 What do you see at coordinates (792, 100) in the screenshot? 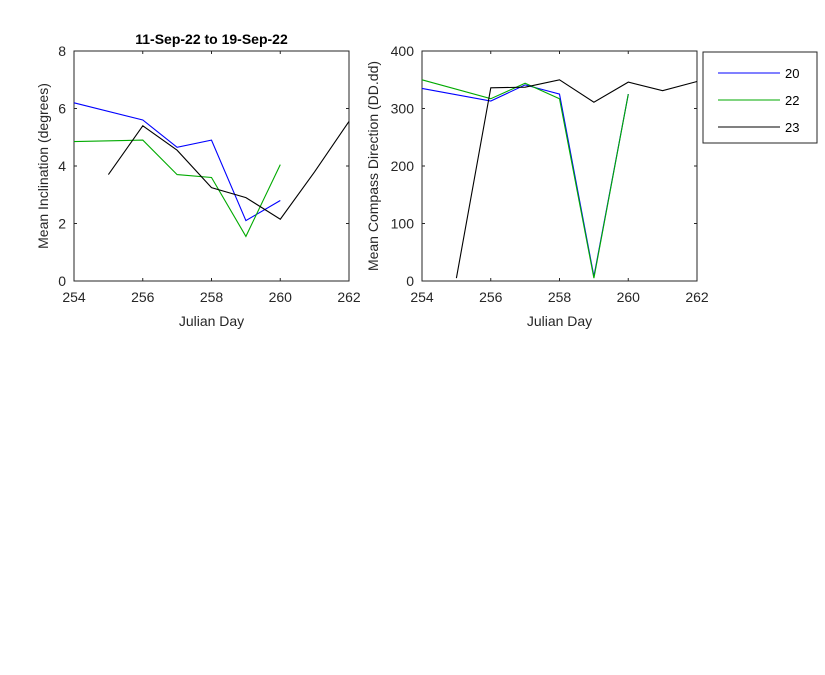
I see `legend-label-22: 22` at bounding box center [792, 100].